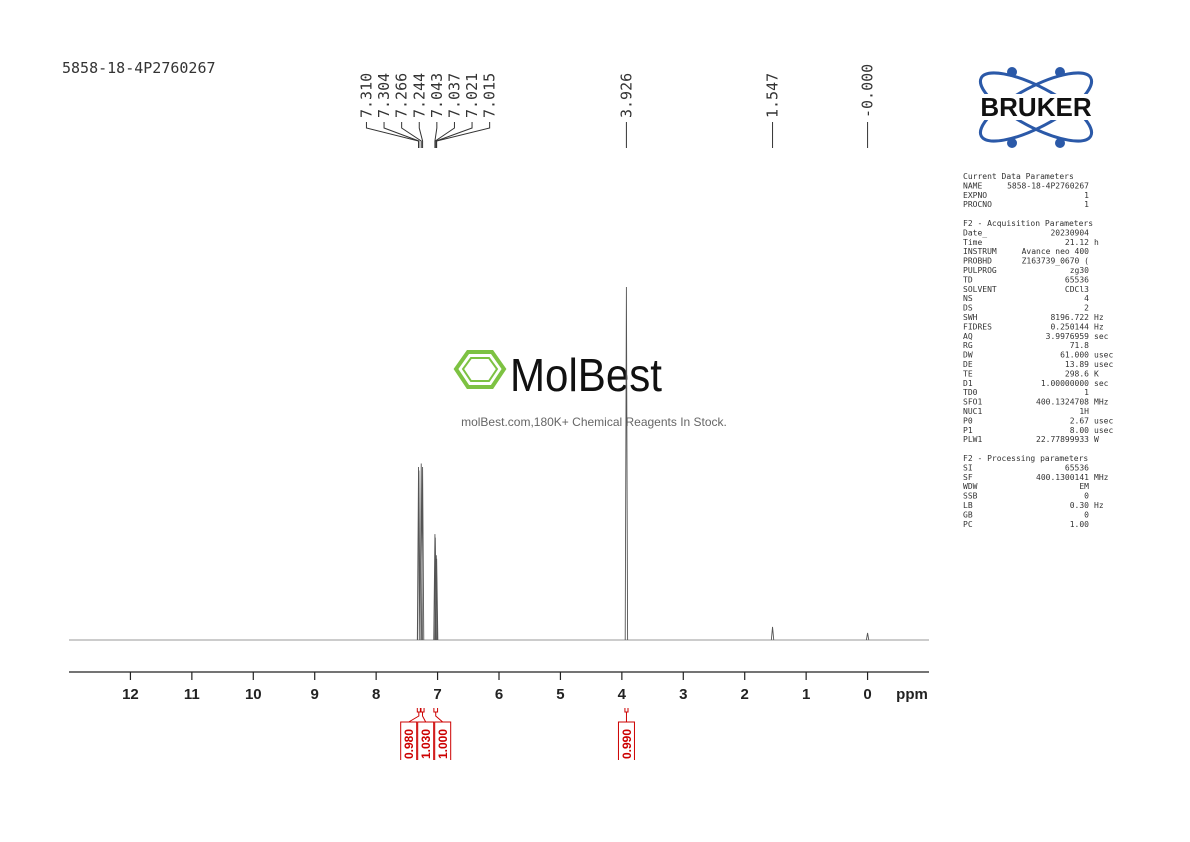  What do you see at coordinates (1077, 242) in the screenshot?
I see `parameter-value: 21.12` at bounding box center [1077, 242].